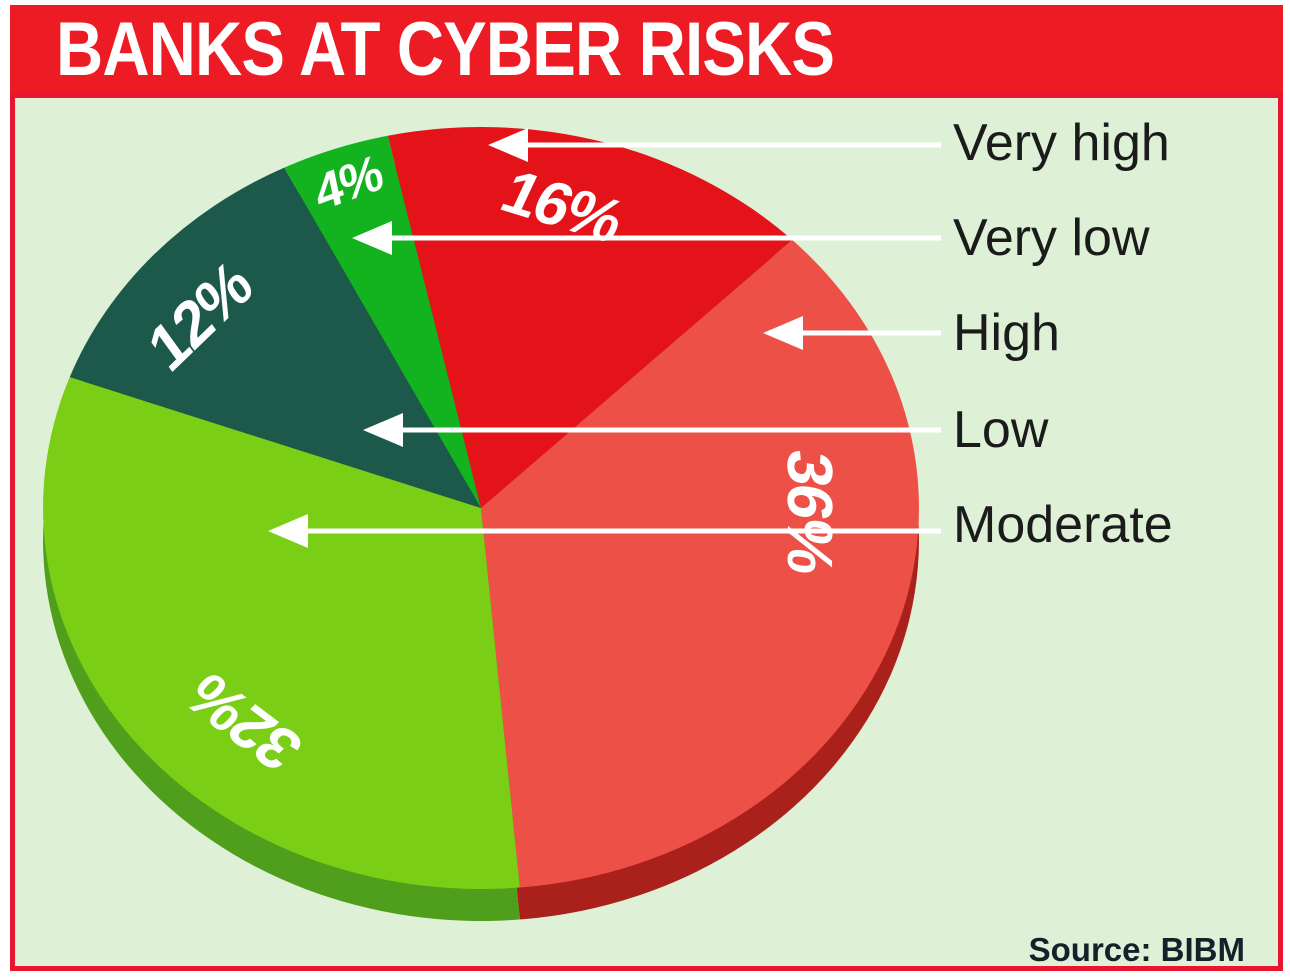 The width and height of the screenshot is (1290, 977). I want to click on legend-item-very-high: Very high, so click(1061, 143).